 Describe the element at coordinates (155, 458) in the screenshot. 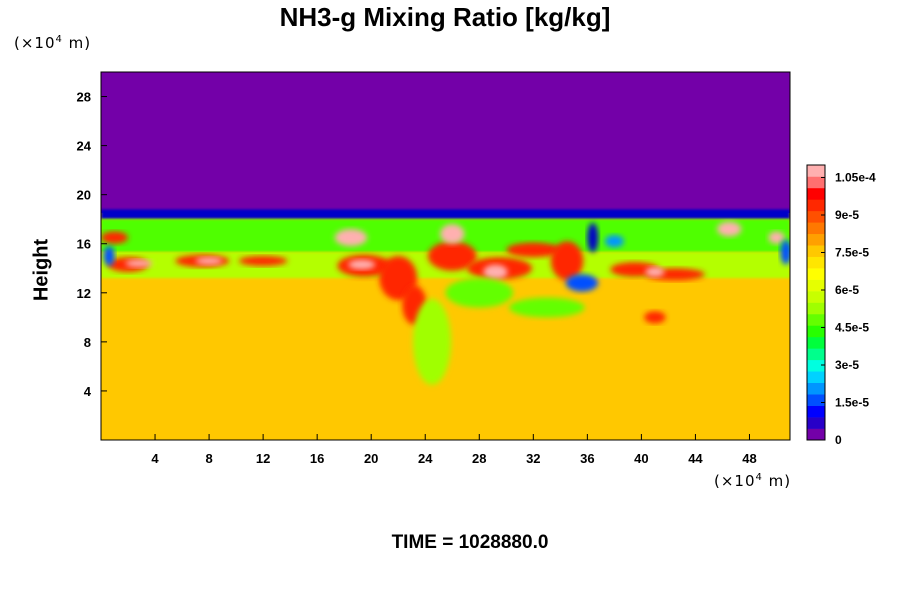

I see `x-tick-label: 4` at that location.